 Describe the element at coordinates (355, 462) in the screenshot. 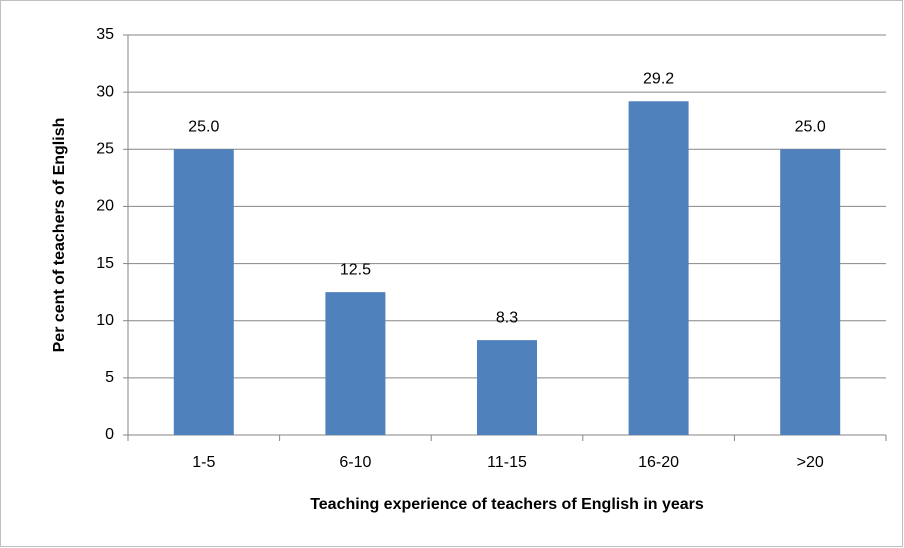

I see `x-tick-label: 6-10` at that location.